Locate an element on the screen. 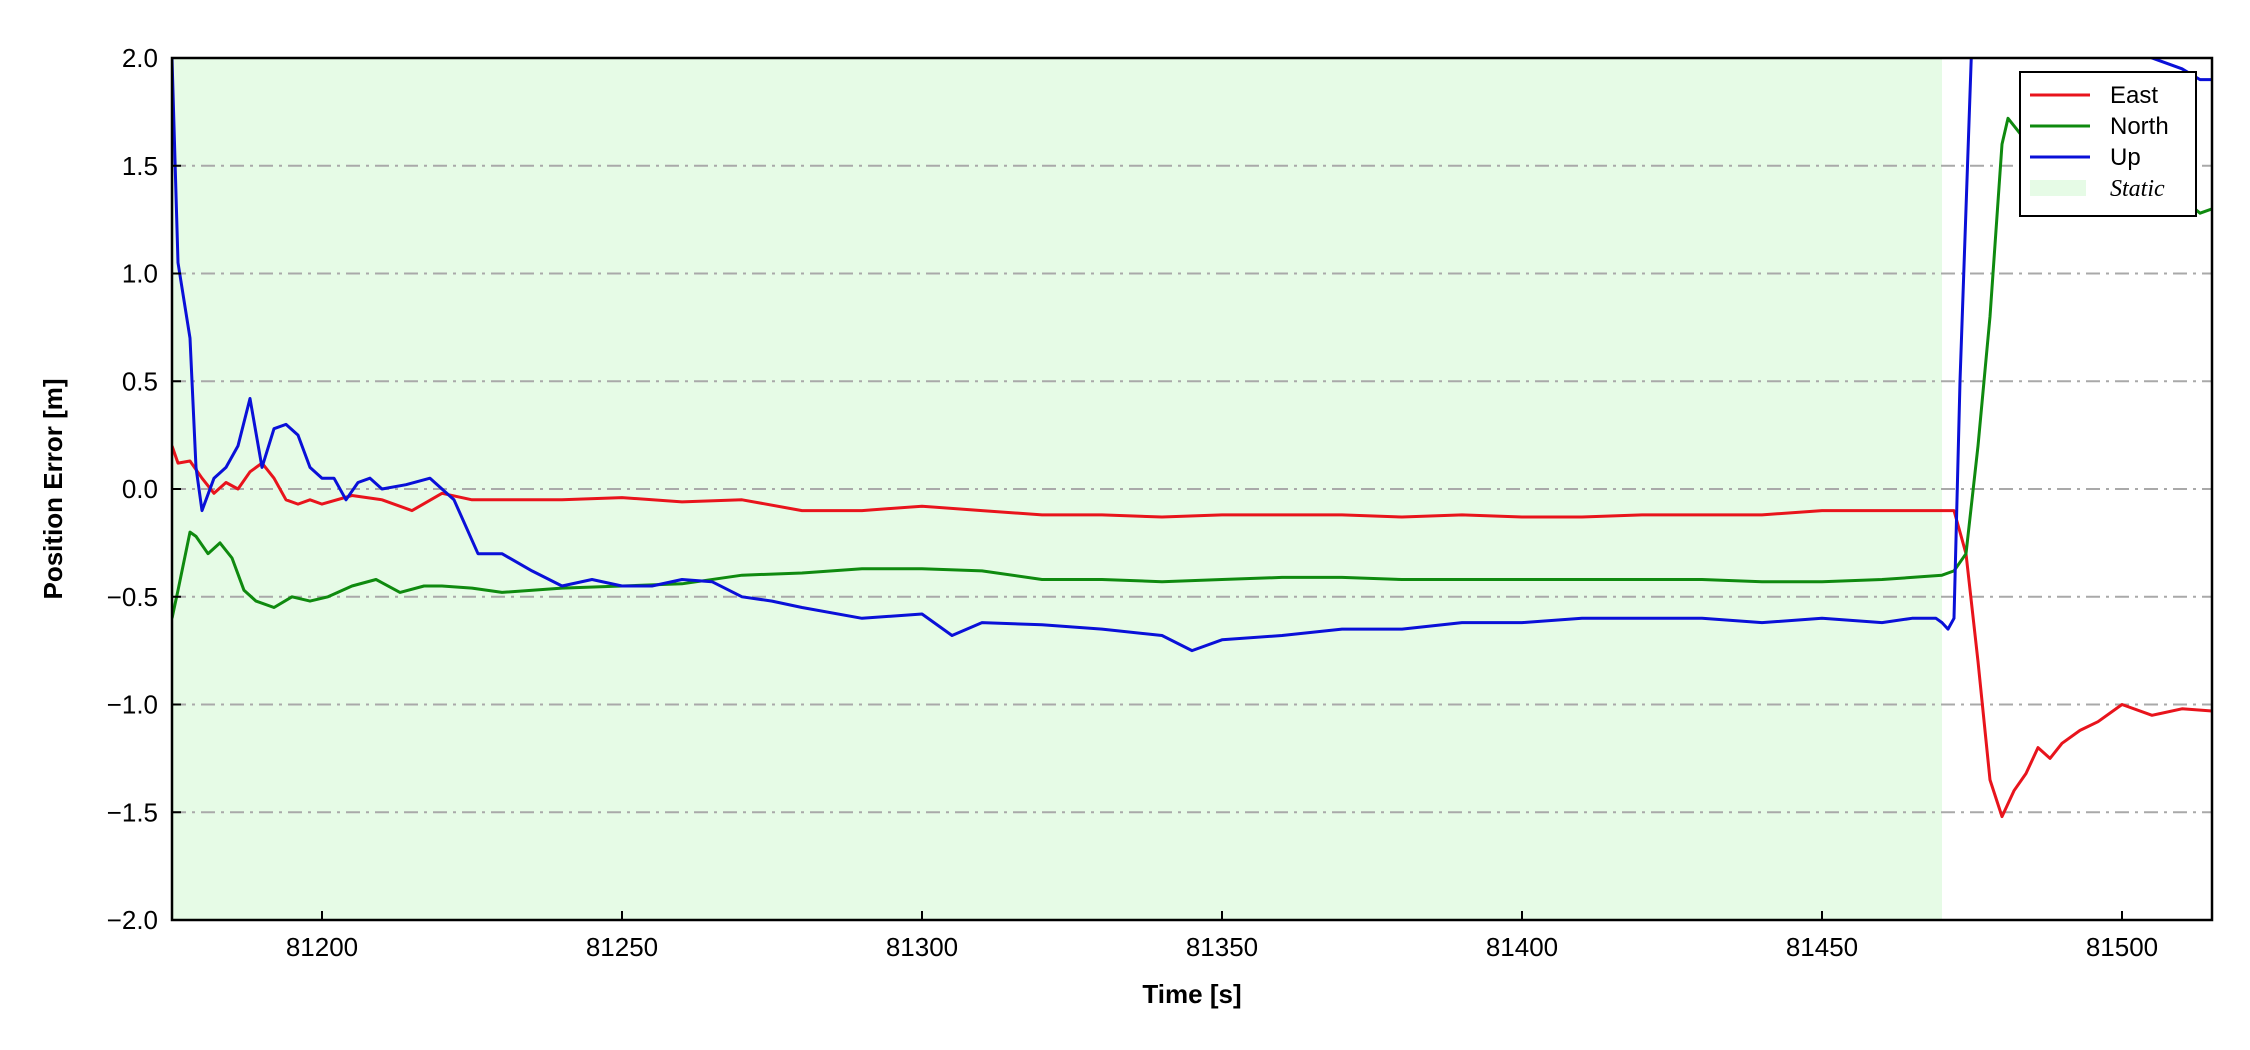 This screenshot has height=1050, width=2250. y-tick-label-1: −1.5 is located at coordinates (132, 812).